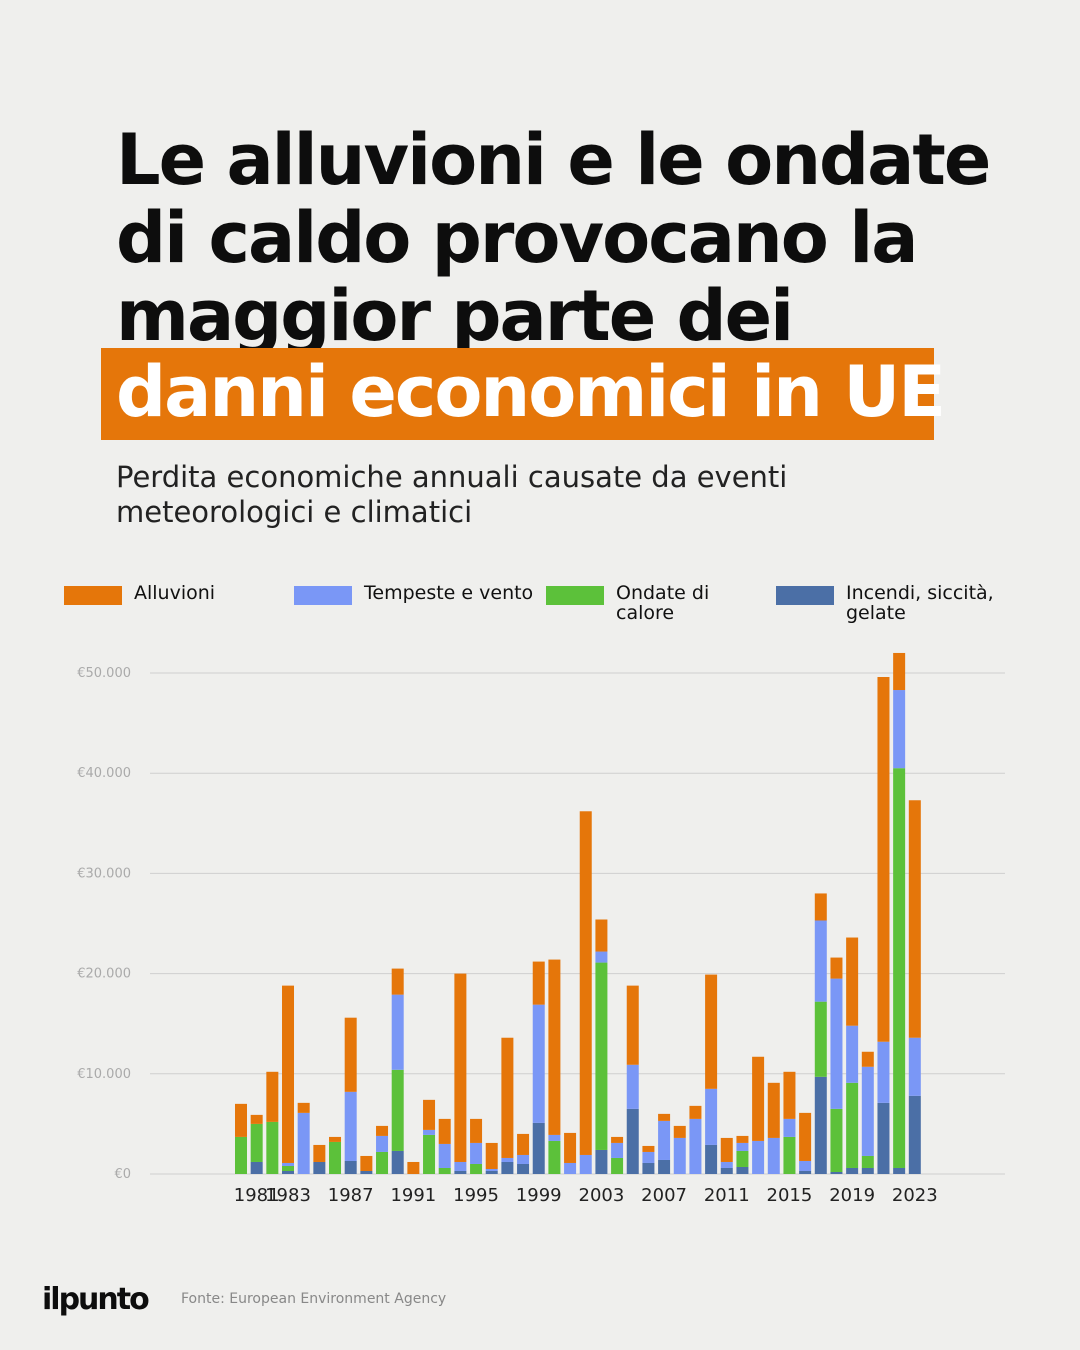 Image resolution: width=1080 pixels, height=1350 pixels. What do you see at coordinates (104, 673) in the screenshot?
I see `y-tick-label: €50.000` at bounding box center [104, 673].